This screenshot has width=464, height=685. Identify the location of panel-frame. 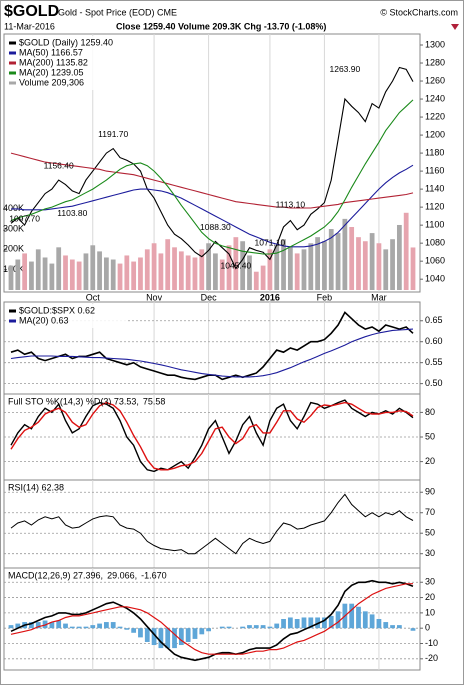
(212, 524).